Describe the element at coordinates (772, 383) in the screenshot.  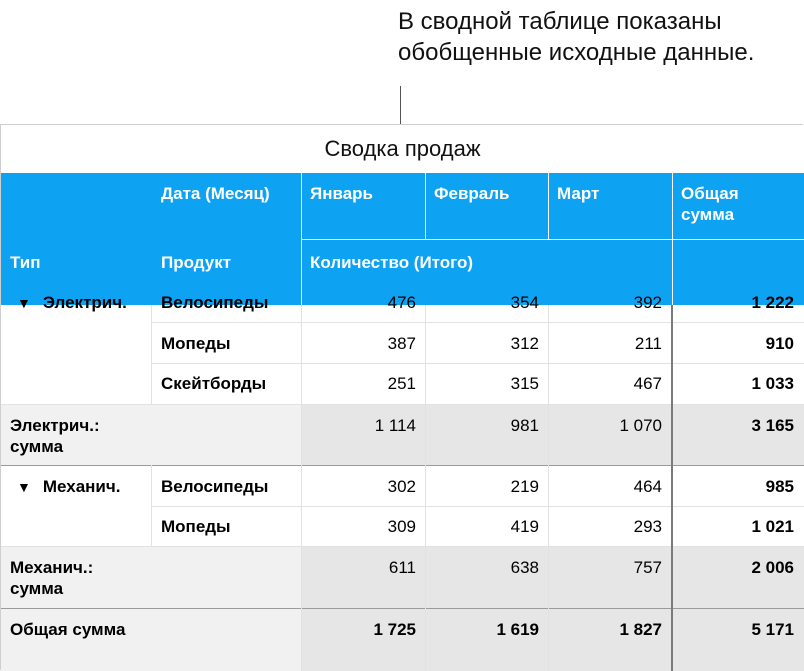
I see `row-total-cell: 1 033` at that location.